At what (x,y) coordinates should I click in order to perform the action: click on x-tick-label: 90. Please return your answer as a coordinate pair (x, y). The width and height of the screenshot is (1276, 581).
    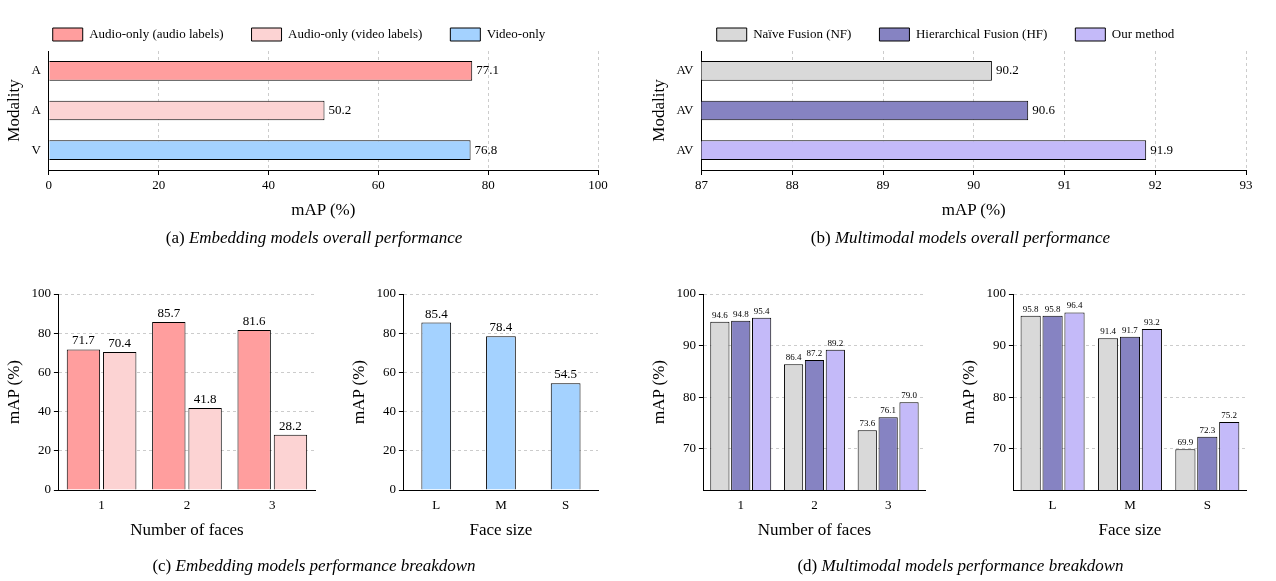
    Looking at the image, I should click on (974, 185).